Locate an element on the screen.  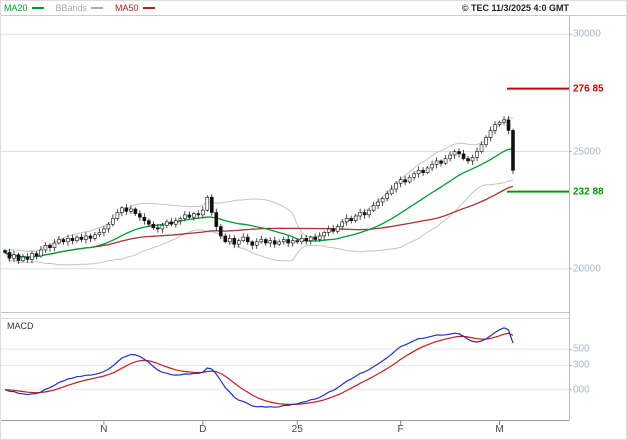
x-axis-label-november: N is located at coordinates (104, 429).